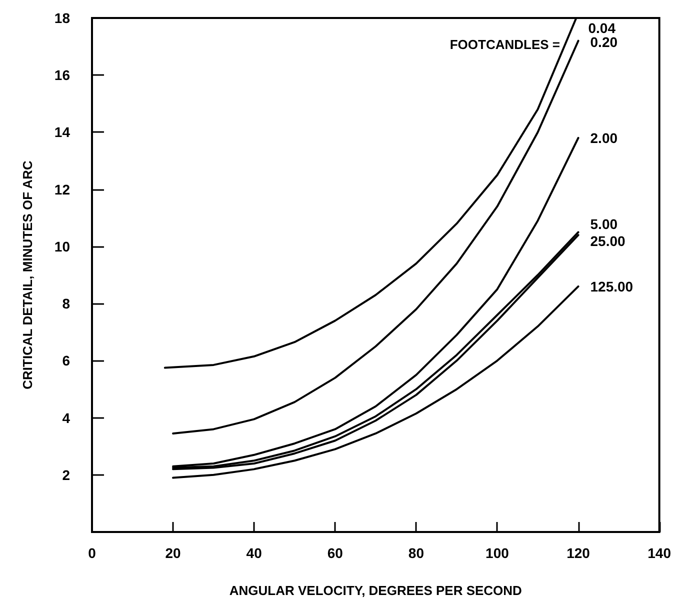  Describe the element at coordinates (173, 553) in the screenshot. I see `x-tick-label: 20` at that location.